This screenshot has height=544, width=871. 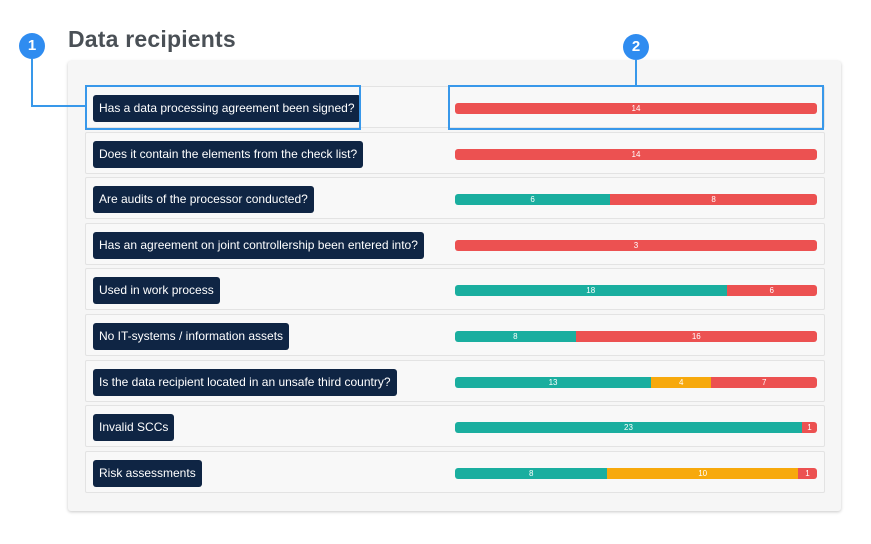 What do you see at coordinates (681, 382) in the screenshot?
I see `bar-segment-partial: 4` at bounding box center [681, 382].